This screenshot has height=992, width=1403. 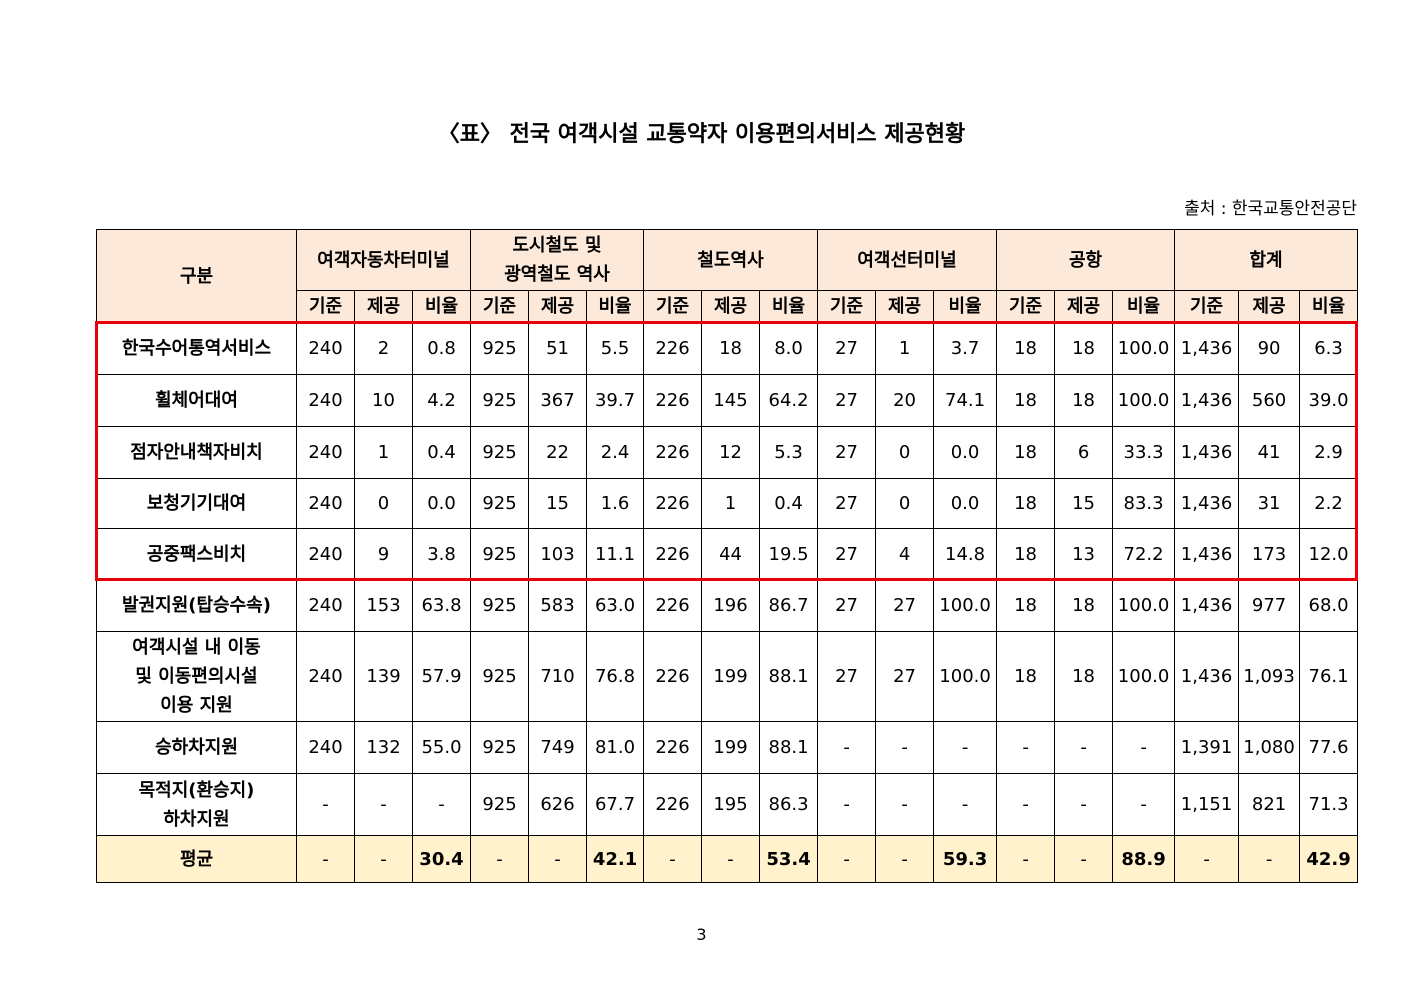 What do you see at coordinates (615, 554) in the screenshot?
I see `cell: 11.1` at bounding box center [615, 554].